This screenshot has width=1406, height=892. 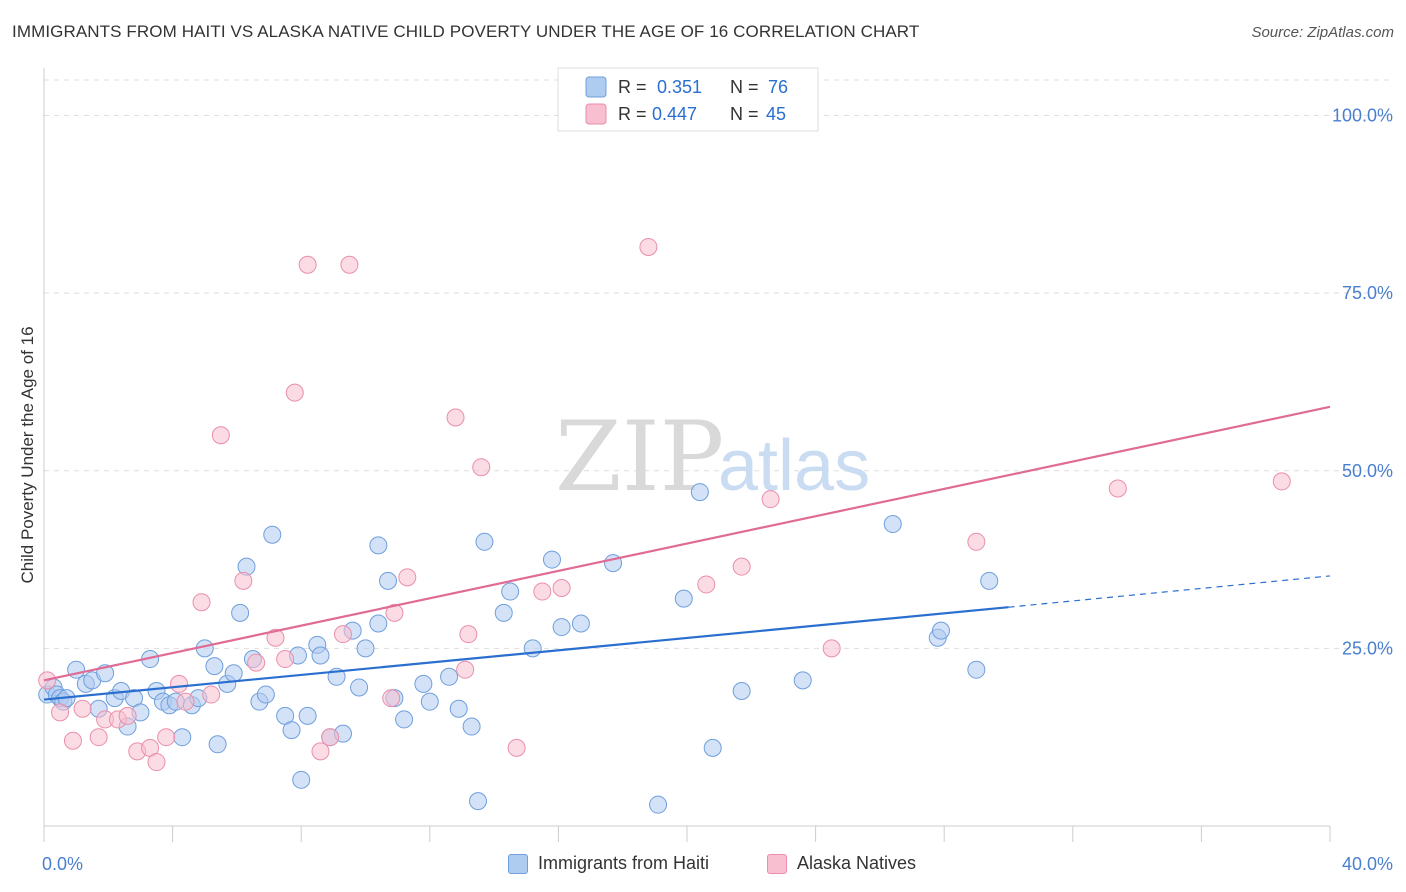 I want to click on haiti-trend-extension, so click(x=1169, y=591).